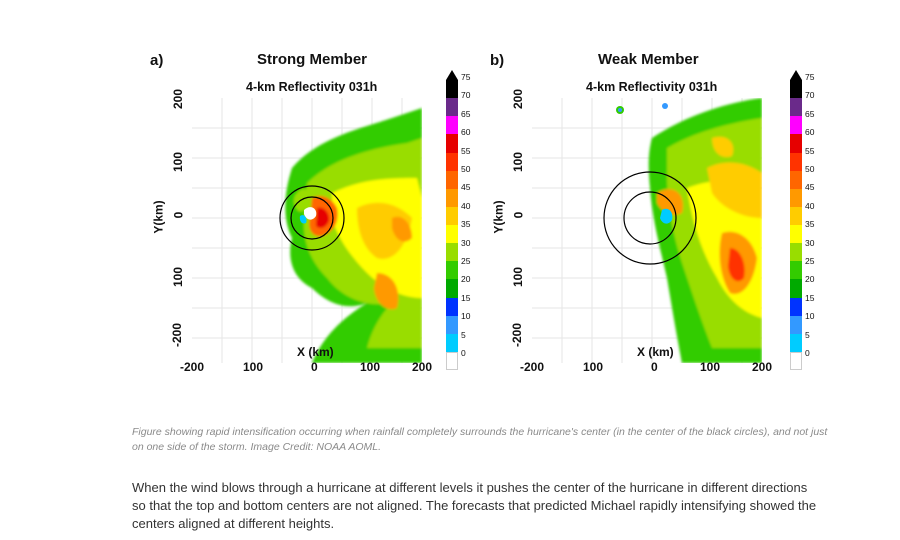  Describe the element at coordinates (466, 150) in the screenshot. I see `colorbar-tick-label: 55` at that location.